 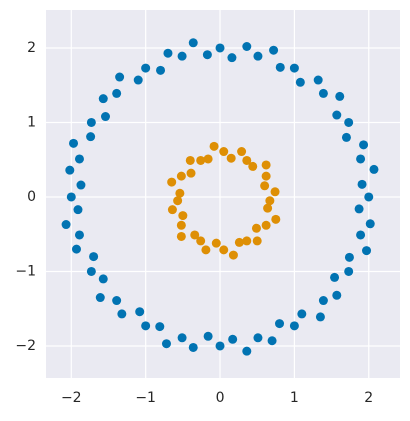 I want to click on y-tick-label: 2, so click(x=31, y=48).